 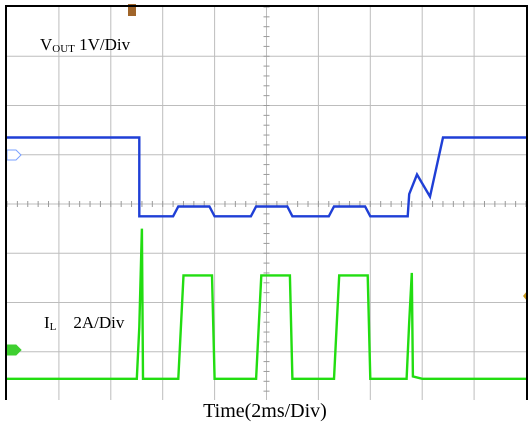 What do you see at coordinates (47, 322) in the screenshot?
I see `il-label-main: I` at bounding box center [47, 322].